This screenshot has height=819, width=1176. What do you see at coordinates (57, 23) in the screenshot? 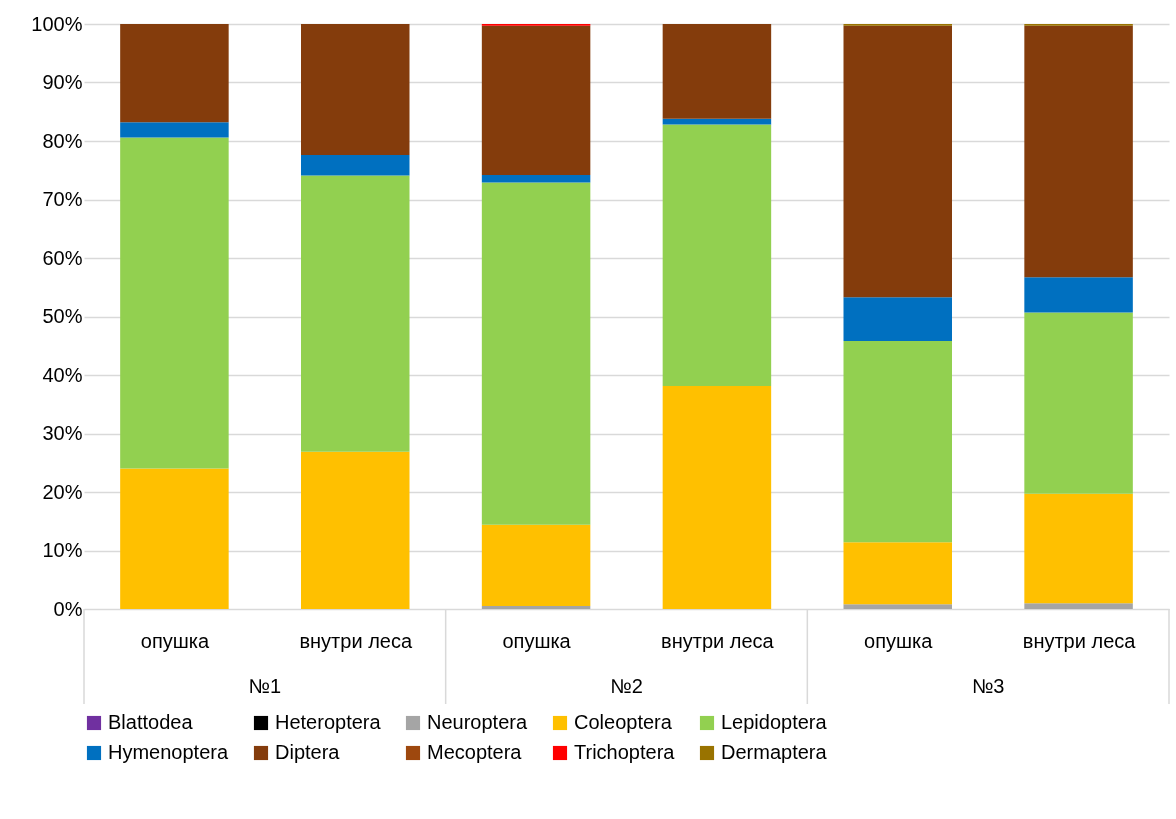
I see `y-tick-label: 100%` at bounding box center [57, 23].